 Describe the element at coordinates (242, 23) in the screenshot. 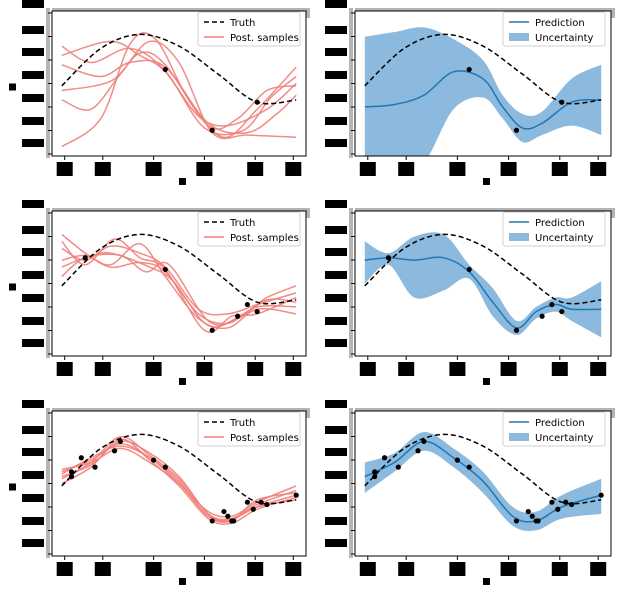

I see `legend-label: Truth` at that location.